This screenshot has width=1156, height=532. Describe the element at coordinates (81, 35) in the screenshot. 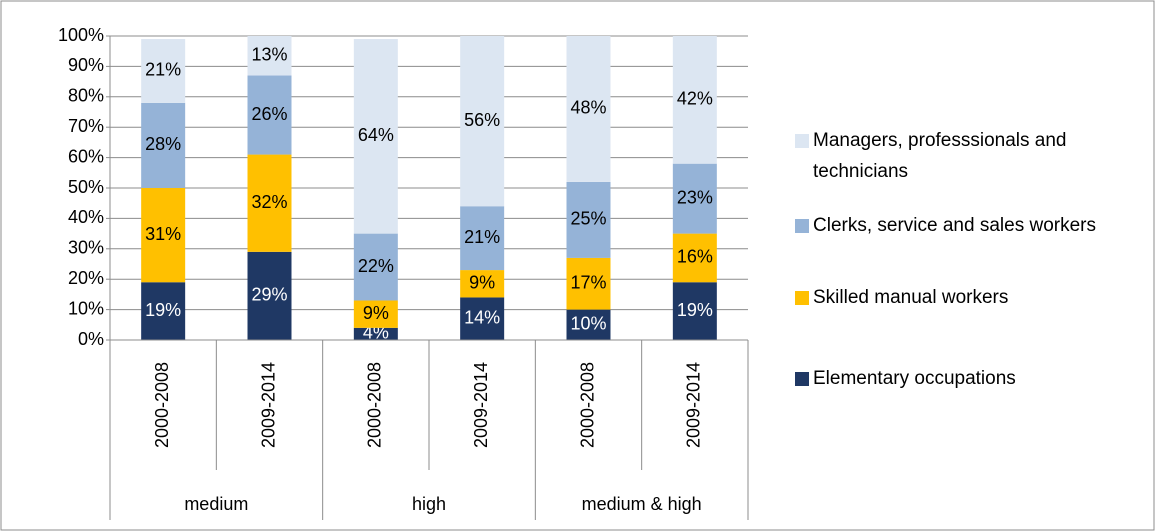

I see `y-tick-label: 100%` at that location.